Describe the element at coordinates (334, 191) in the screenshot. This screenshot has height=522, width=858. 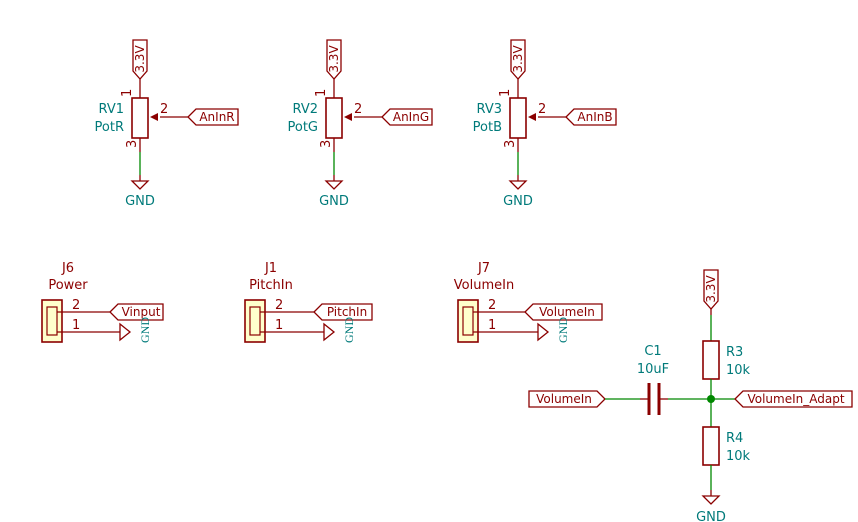
I see `ground-symbol-rv2: GND` at that location.